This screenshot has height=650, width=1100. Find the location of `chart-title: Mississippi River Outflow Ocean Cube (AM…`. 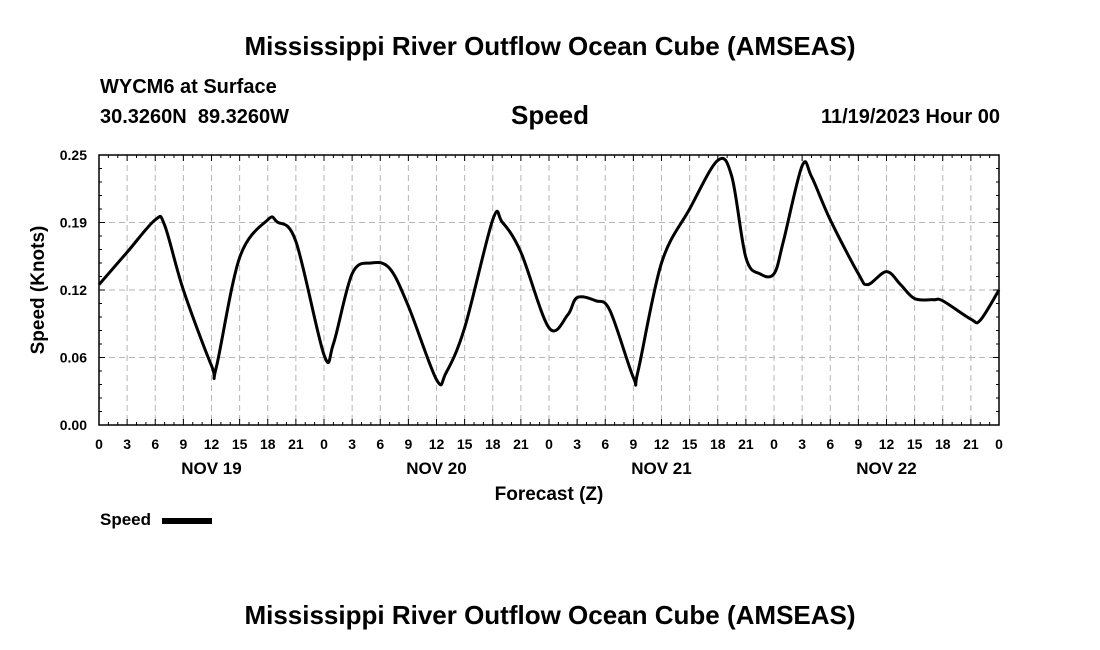

chart-title: Mississippi River Outflow Ocean Cube (AM… is located at coordinates (550, 46).